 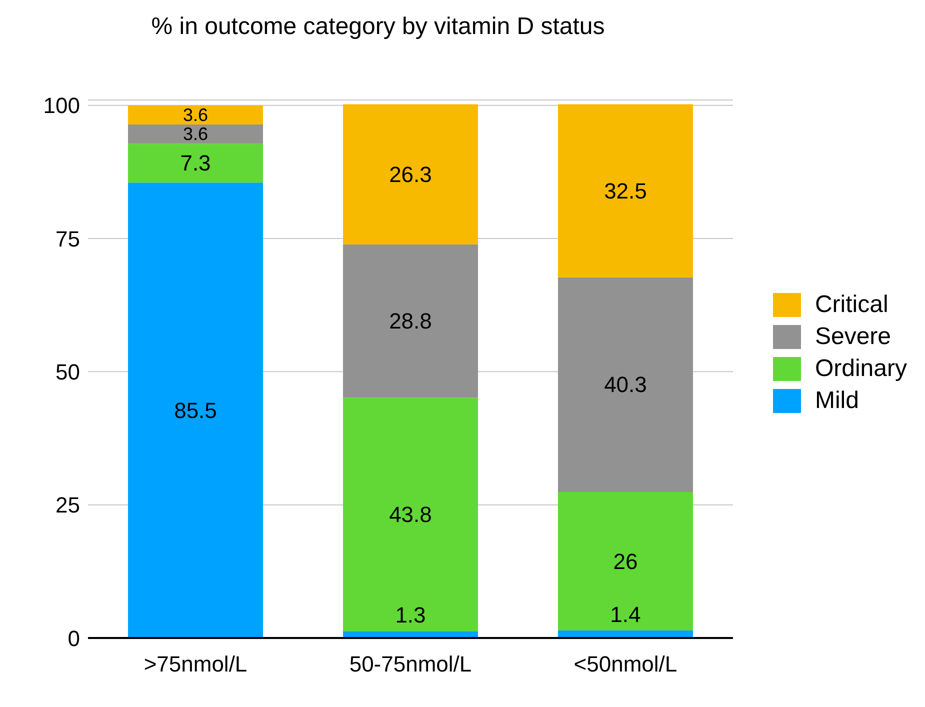 What do you see at coordinates (68, 239) in the screenshot?
I see `y-tick-label: 75` at bounding box center [68, 239].